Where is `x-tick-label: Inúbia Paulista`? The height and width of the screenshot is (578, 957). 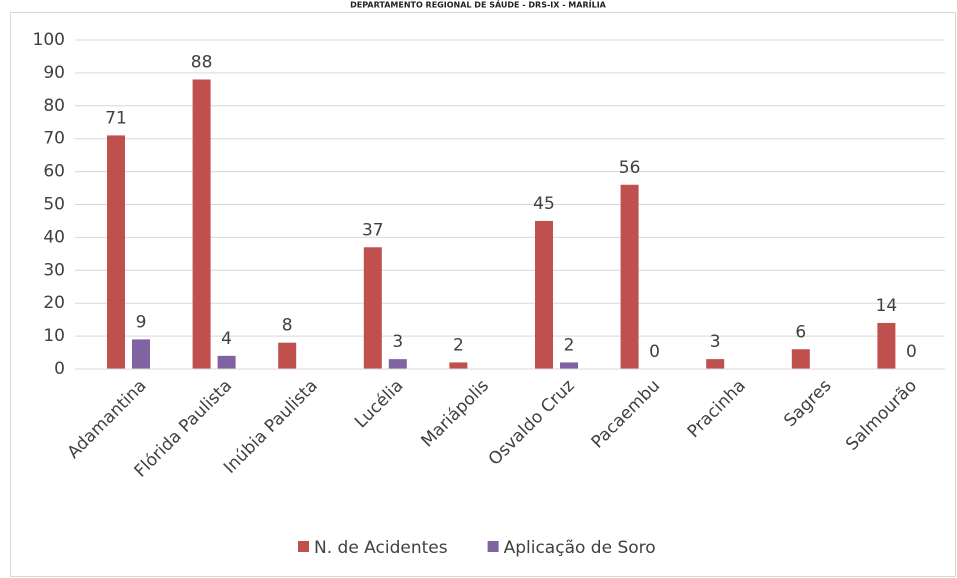 x-tick-label: Inúbia Paulista is located at coordinates (271, 427).